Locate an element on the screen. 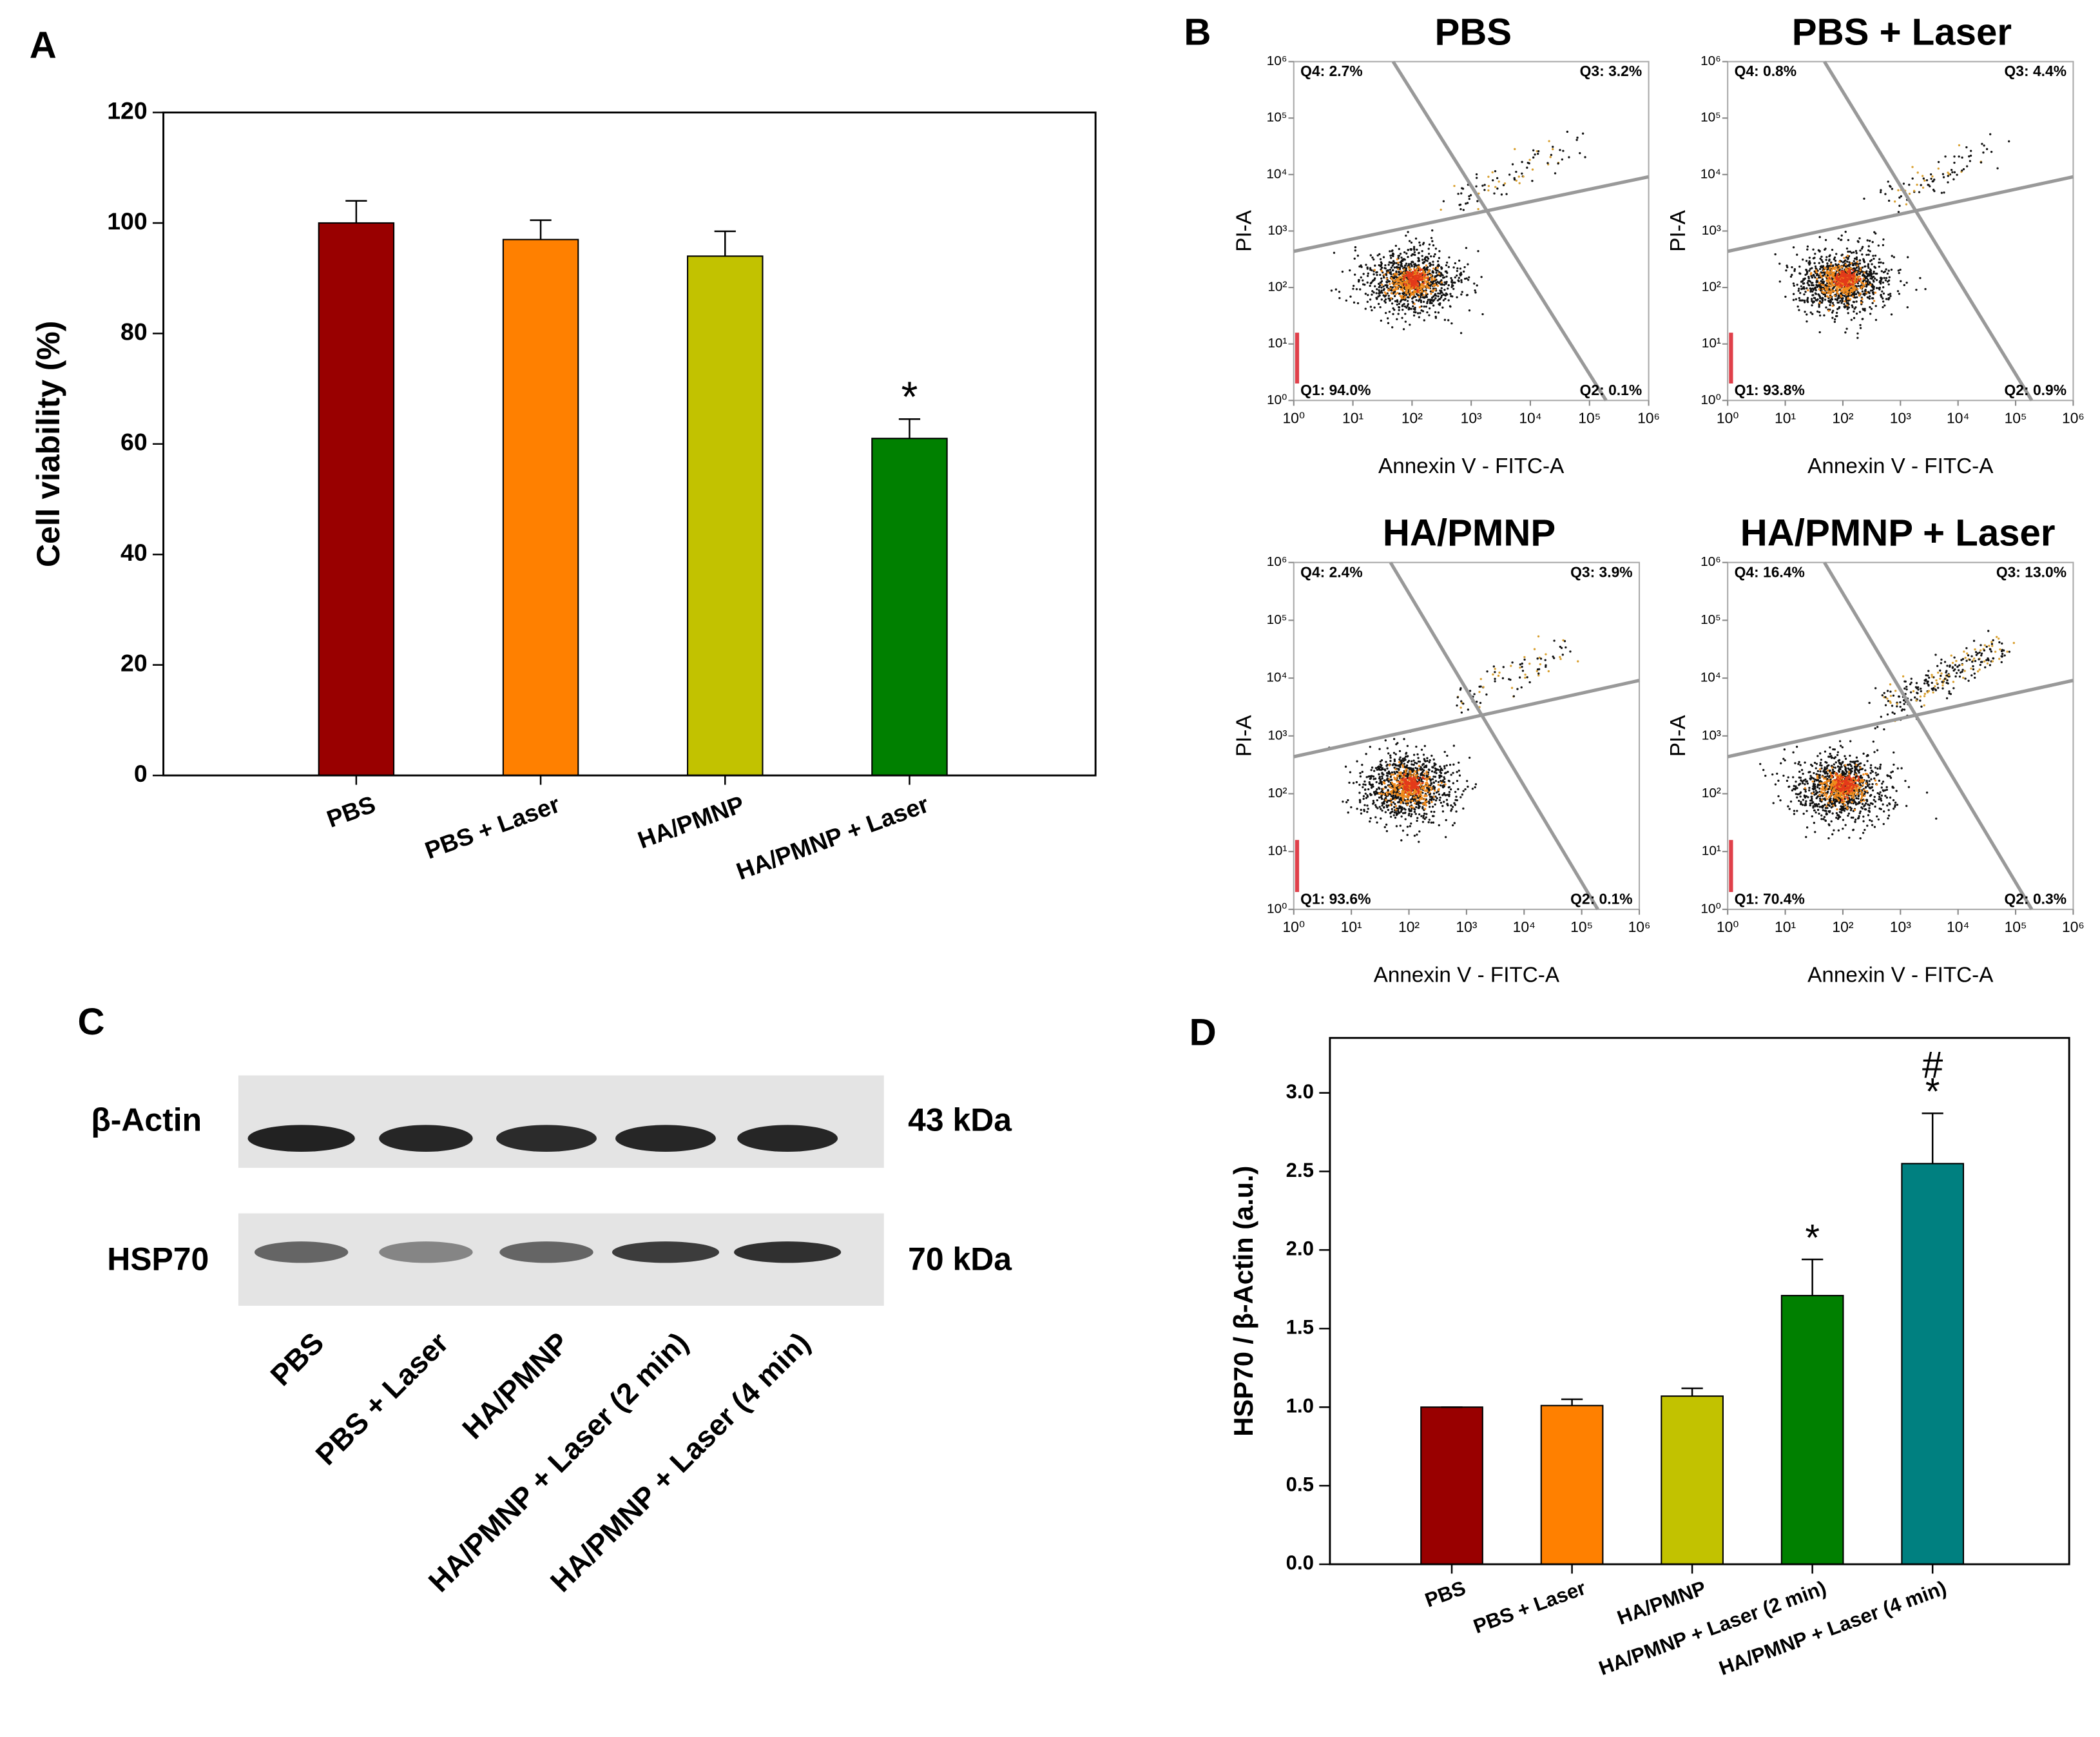 The width and height of the screenshot is (2100, 1737). y-tick-label: 60 is located at coordinates (134, 442).